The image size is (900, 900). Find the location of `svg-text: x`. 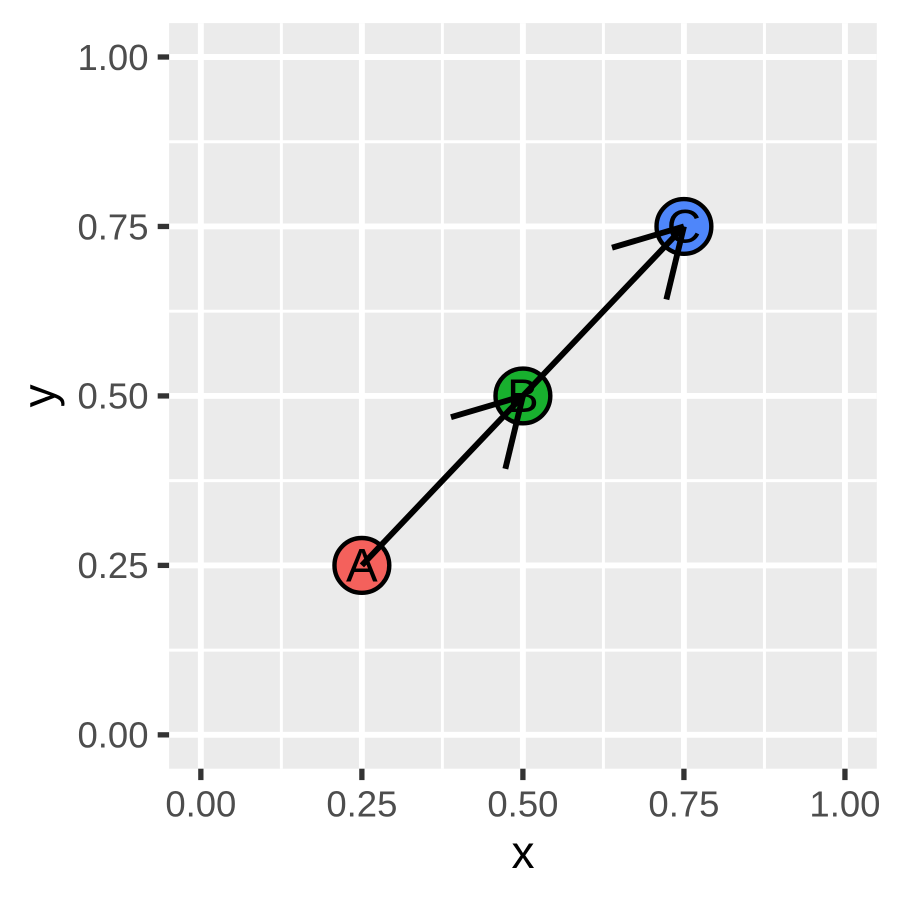

svg-text: x is located at coordinates (522, 852).